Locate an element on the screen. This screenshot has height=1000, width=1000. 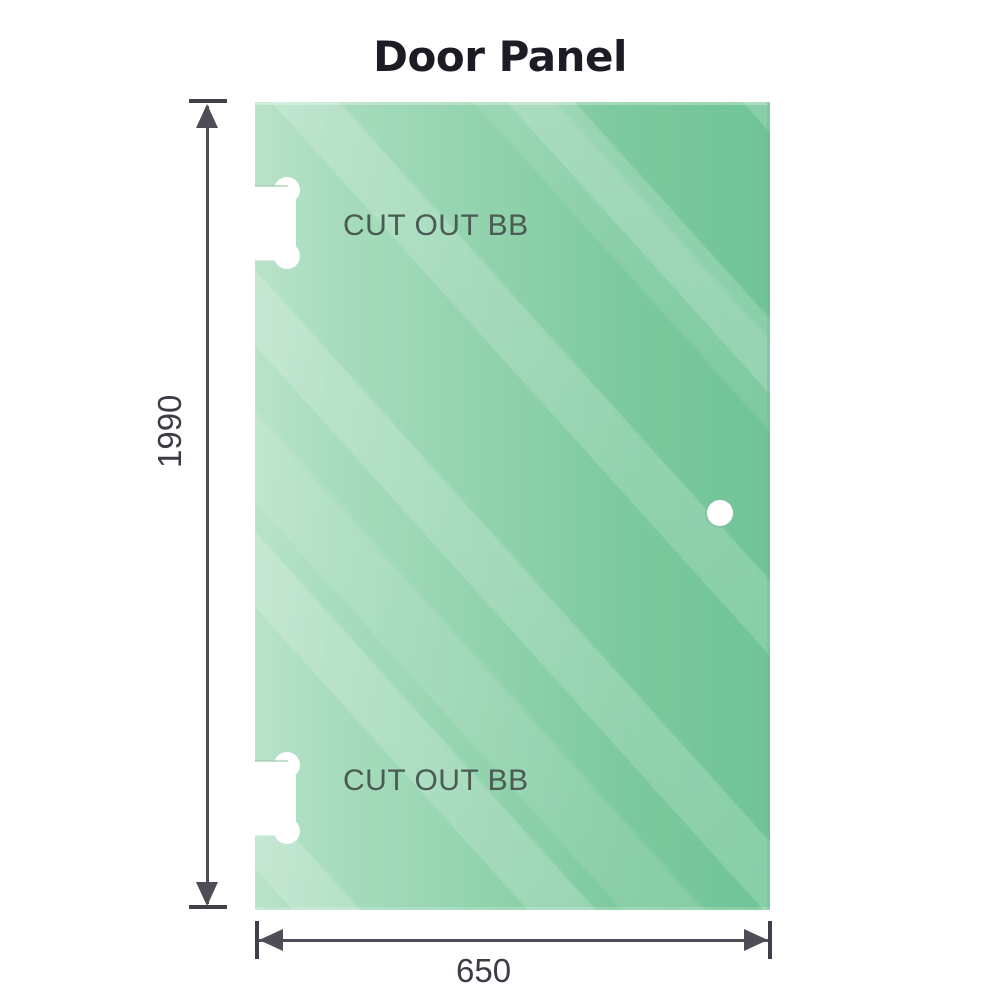
handle-hole is located at coordinates (720, 513).